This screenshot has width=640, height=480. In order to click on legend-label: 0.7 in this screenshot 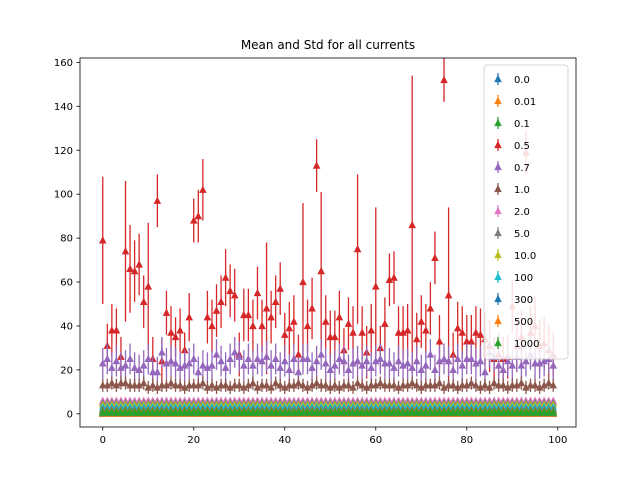, I will do `click(522, 168)`.